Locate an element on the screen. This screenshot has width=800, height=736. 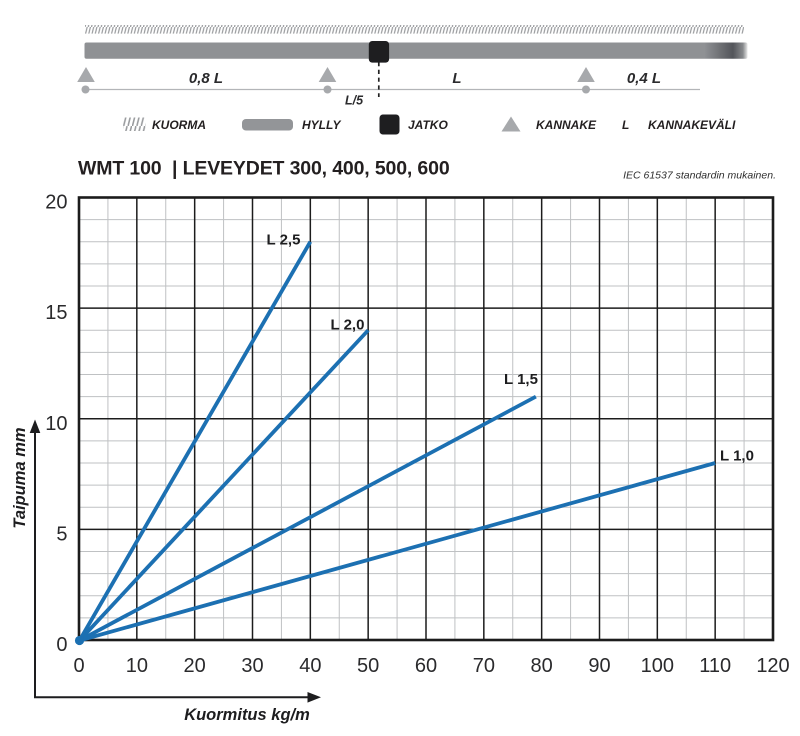
svg-text: 50 is located at coordinates (368, 666).